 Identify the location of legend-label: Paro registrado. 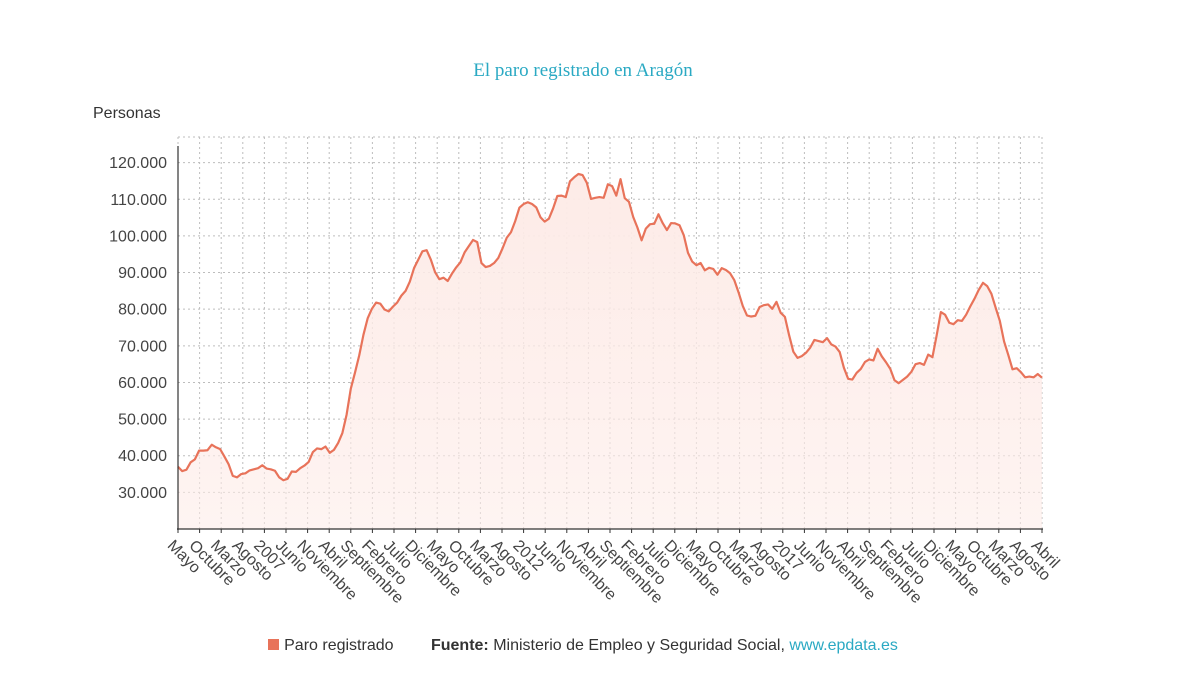
(339, 645).